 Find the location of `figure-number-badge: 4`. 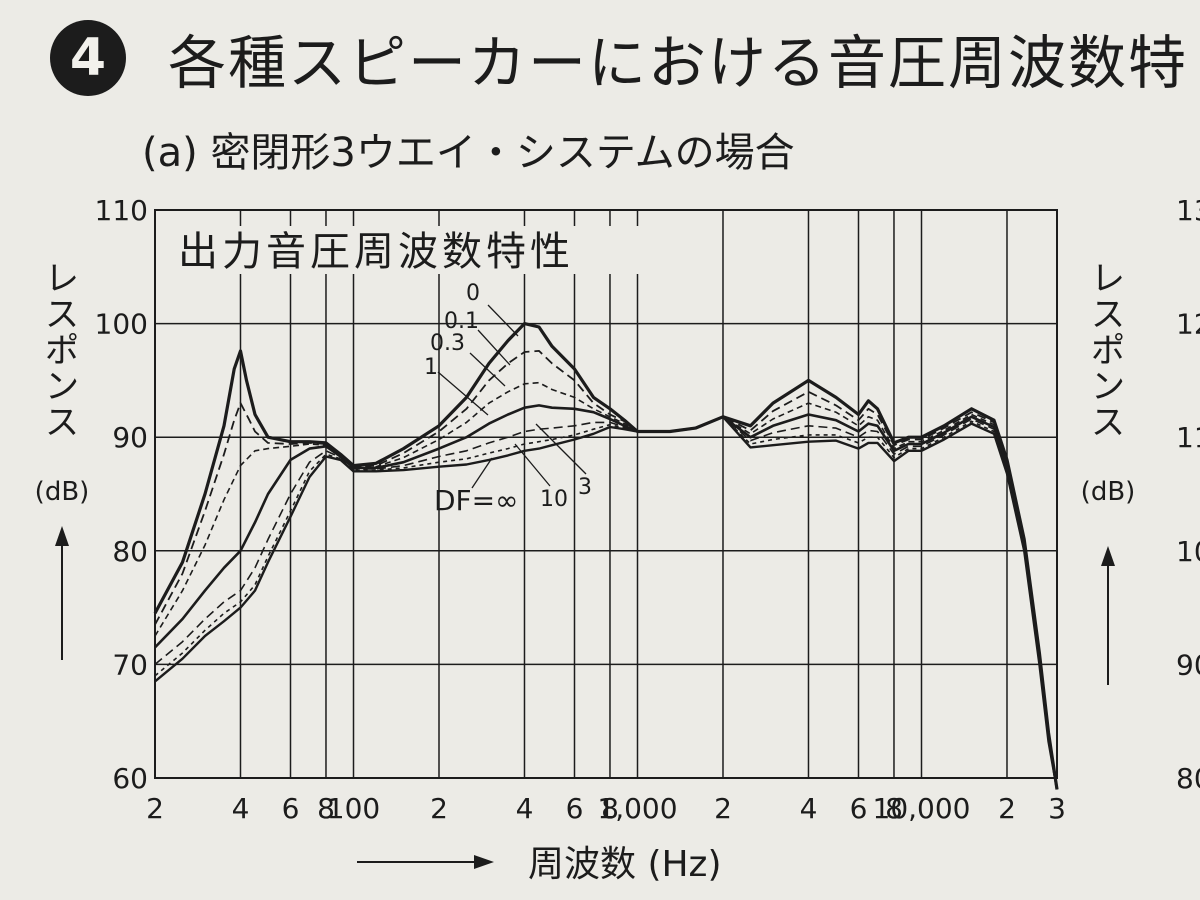

figure-number-badge: 4 is located at coordinates (88, 58).